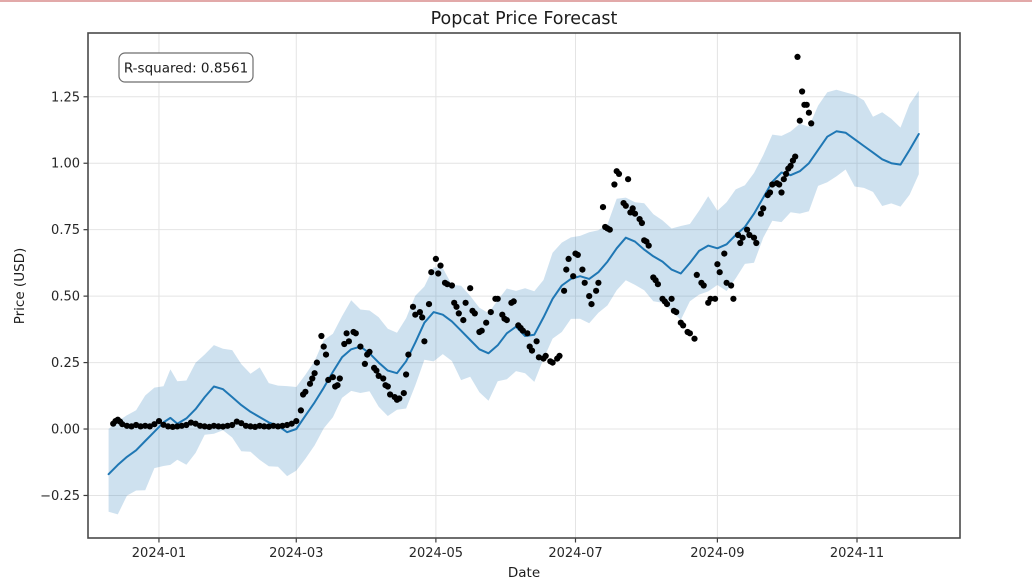 The image size is (1032, 587). I want to click on y-axis-label: Price (USD), so click(20, 286).